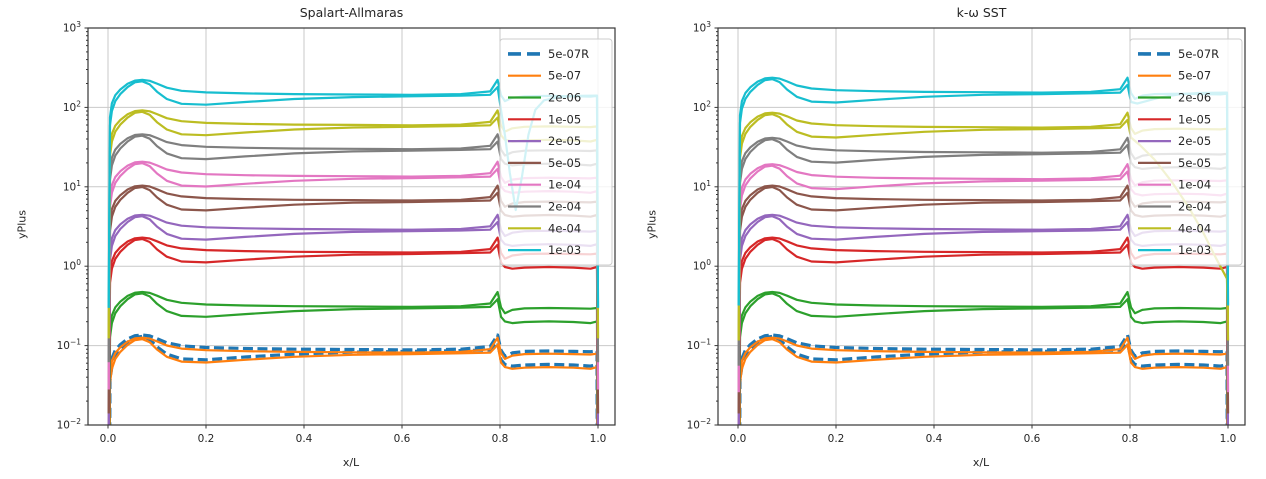  I want to click on x-axis-label-left: x/L, so click(351, 462).